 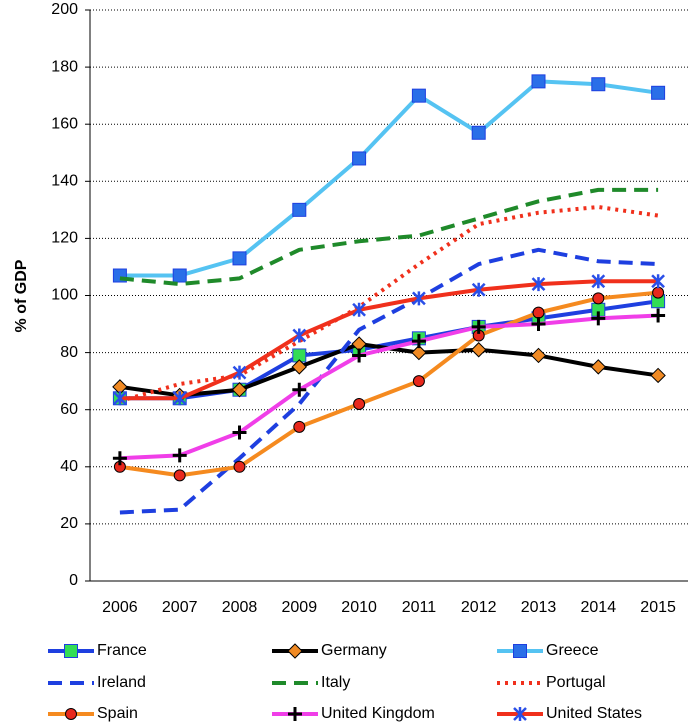 I want to click on y-tick-label: 100, so click(x=64, y=295).